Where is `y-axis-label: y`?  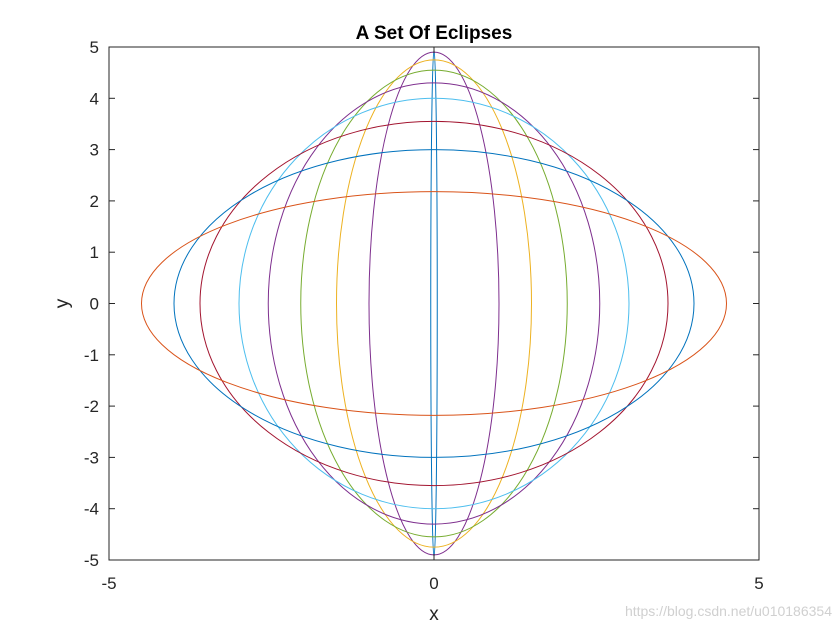 y-axis-label: y is located at coordinates (62, 303).